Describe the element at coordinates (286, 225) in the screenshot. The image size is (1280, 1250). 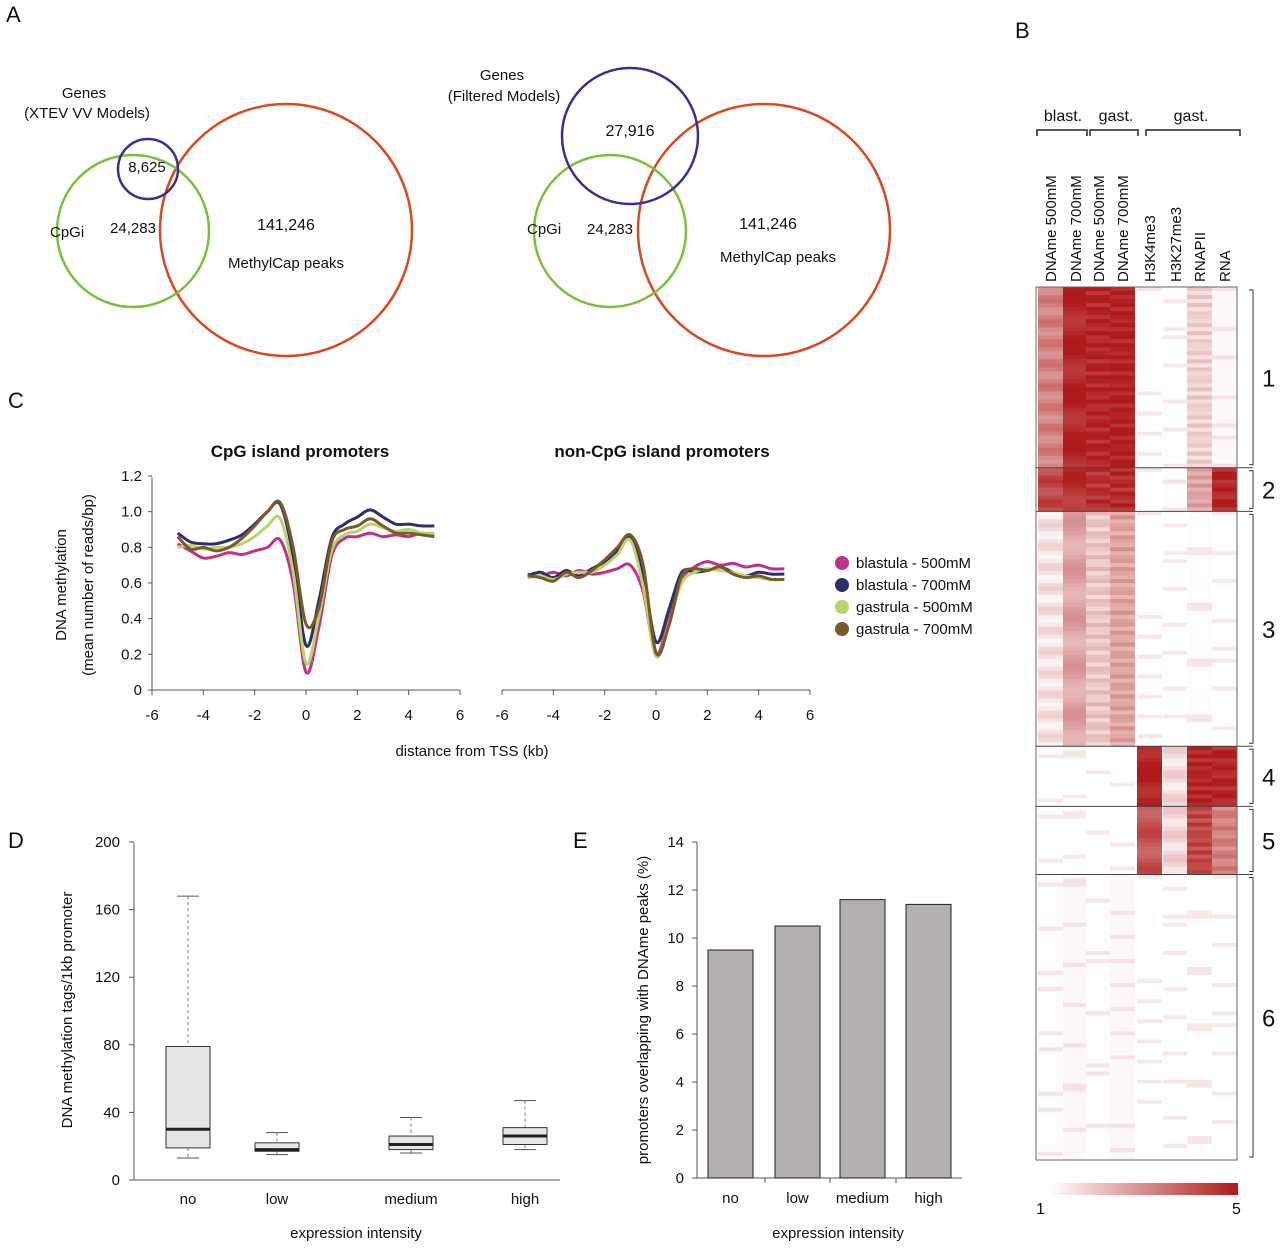
I see `venn-peaks-count: 141,246` at that location.